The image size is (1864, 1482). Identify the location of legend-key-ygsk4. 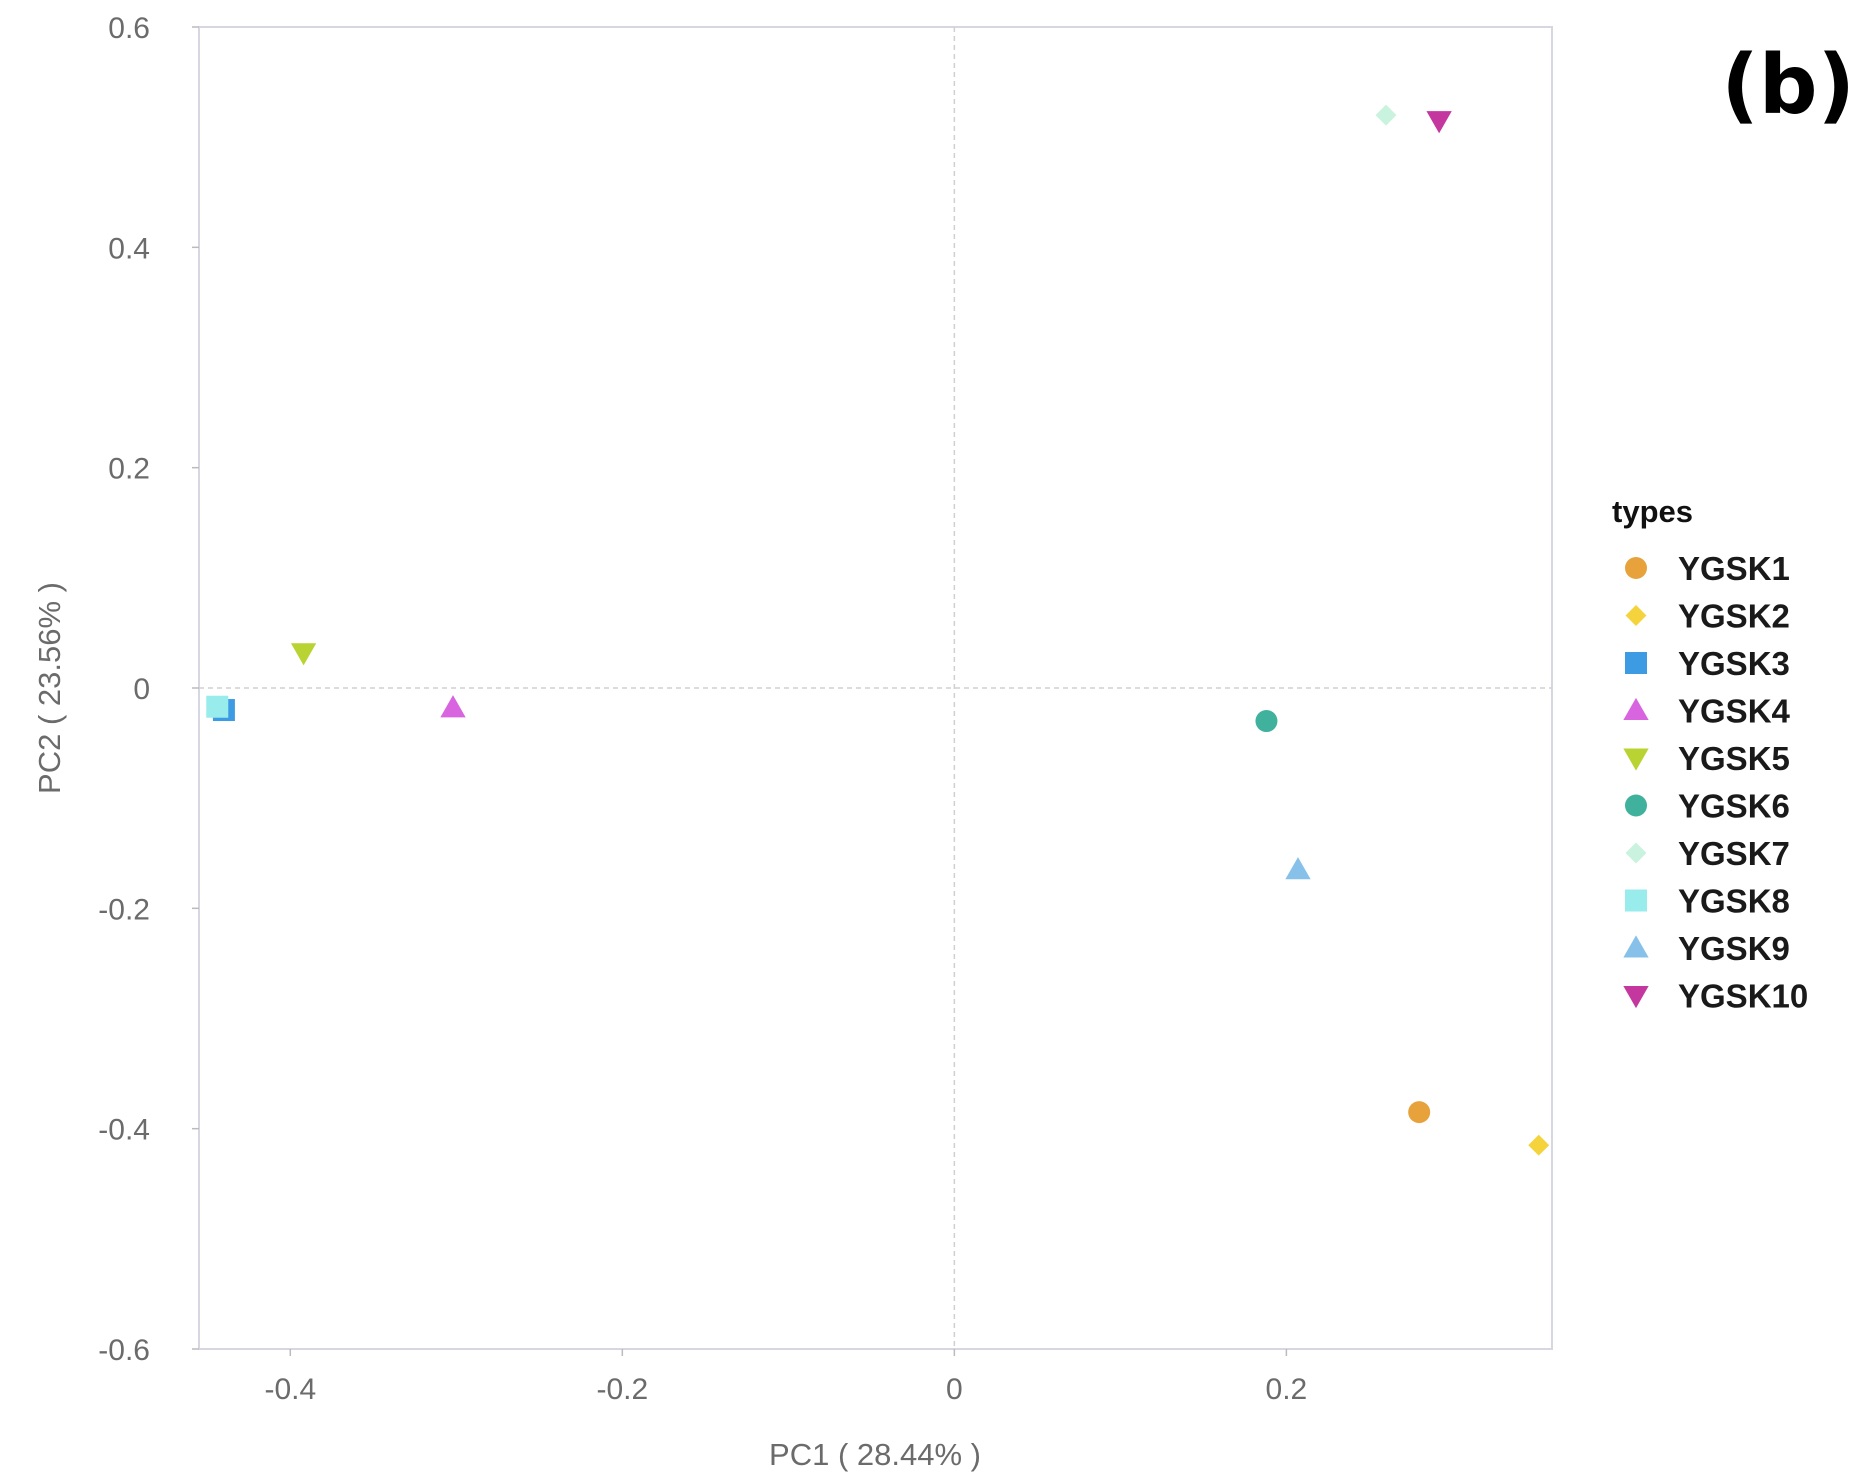
(1636, 708).